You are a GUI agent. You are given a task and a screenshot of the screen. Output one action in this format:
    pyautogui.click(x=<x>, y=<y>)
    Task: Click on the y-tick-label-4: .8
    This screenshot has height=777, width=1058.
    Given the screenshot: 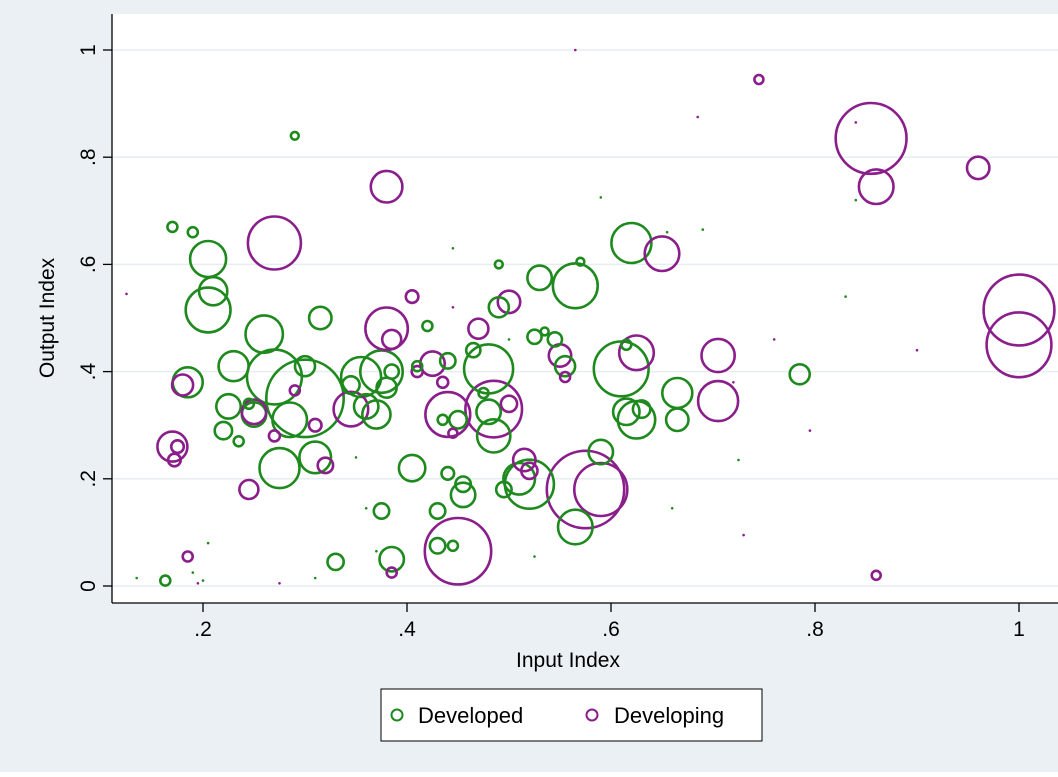 What is the action you would take?
    pyautogui.click(x=88, y=157)
    